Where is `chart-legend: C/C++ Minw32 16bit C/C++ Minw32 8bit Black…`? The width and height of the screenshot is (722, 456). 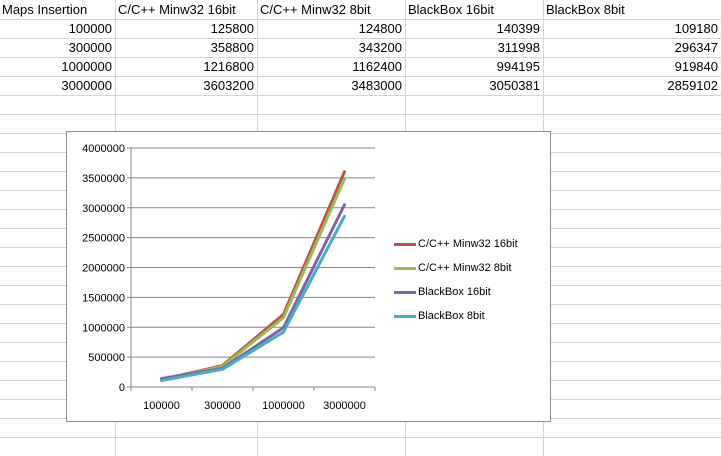 chart-legend: C/C++ Minw32 16bit C/C++ Minw32 8bit Black… is located at coordinates (469, 280).